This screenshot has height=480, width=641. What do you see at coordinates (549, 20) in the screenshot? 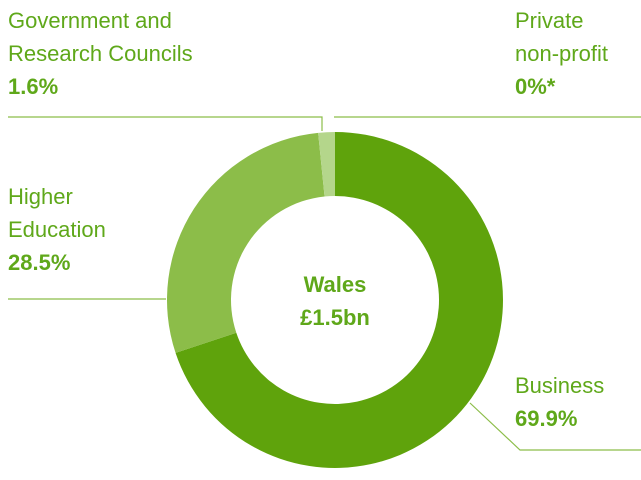
I see `label-line: Private` at bounding box center [549, 20].